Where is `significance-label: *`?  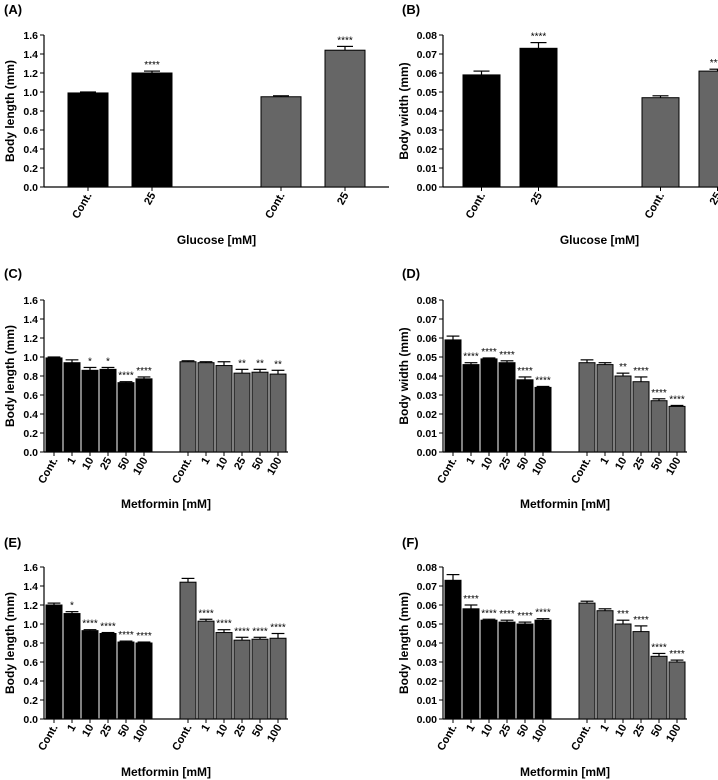 significance-label: * is located at coordinates (108, 361).